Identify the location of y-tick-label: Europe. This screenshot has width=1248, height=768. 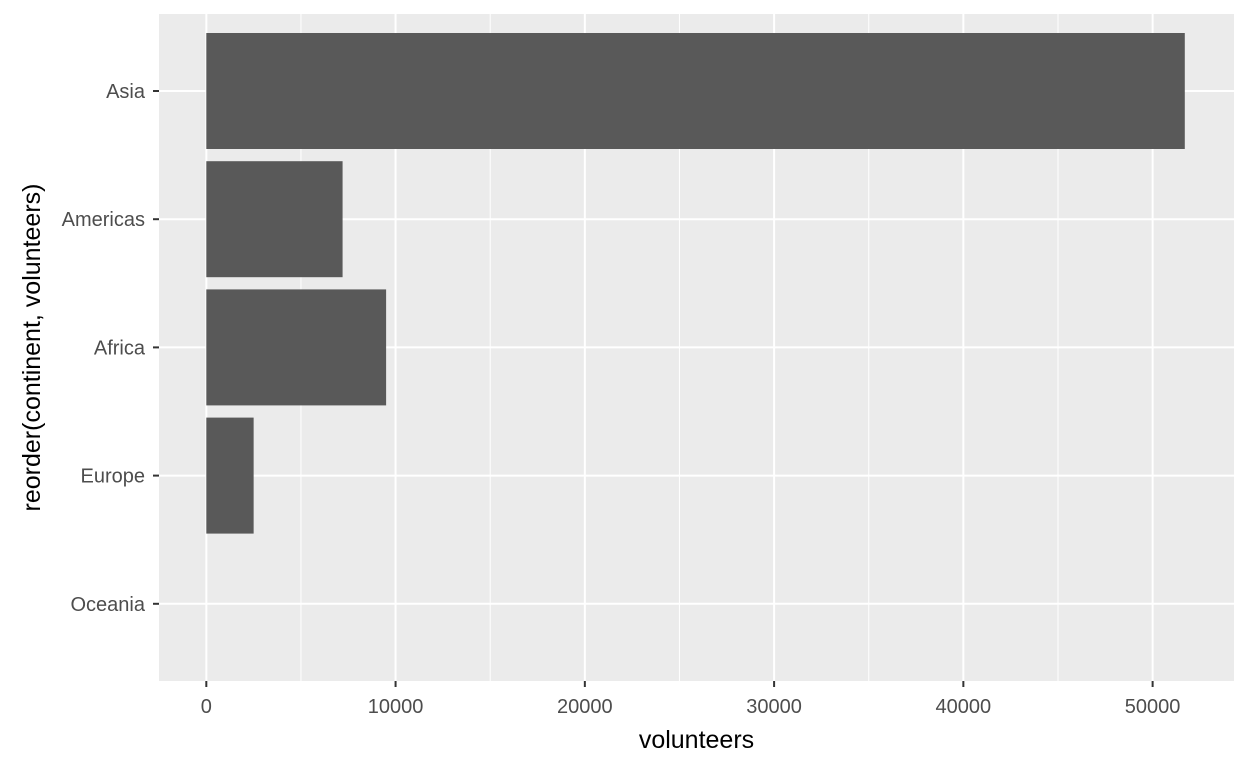
(113, 477).